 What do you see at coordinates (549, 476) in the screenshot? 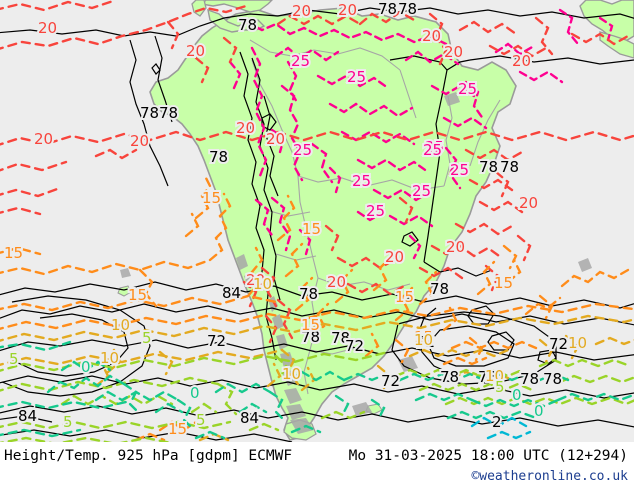
I see `footer-copyright: ©weatheronline.co.uk` at bounding box center [549, 476].